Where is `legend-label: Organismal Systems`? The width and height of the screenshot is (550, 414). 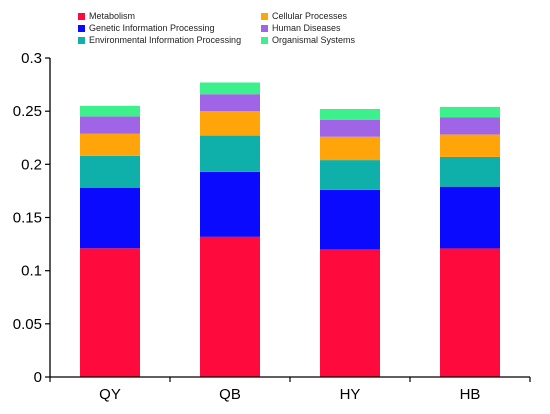 legend-label: Organismal Systems is located at coordinates (314, 40).